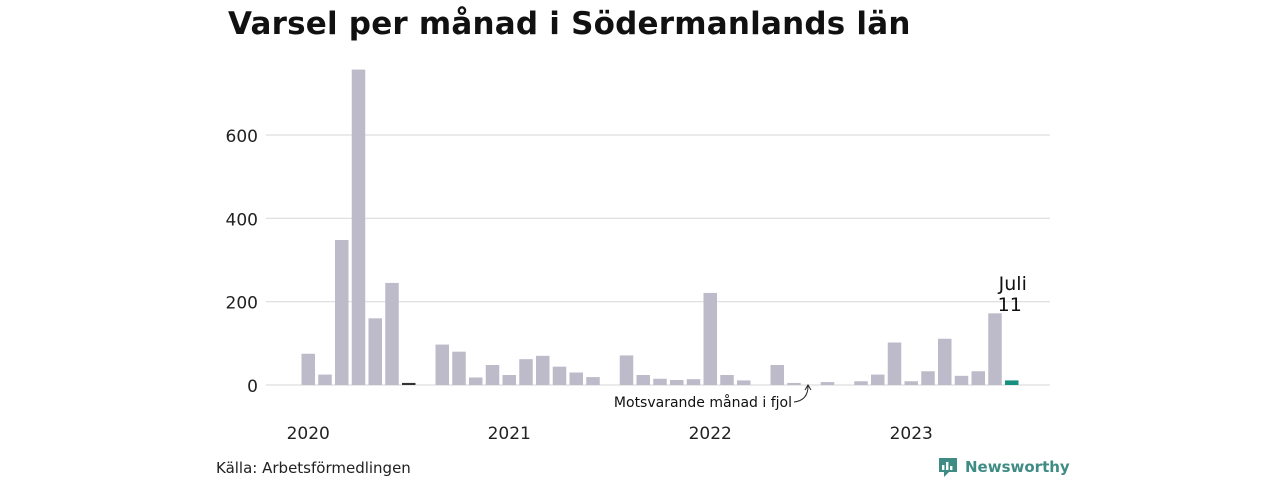  What do you see at coordinates (1012, 284) in the screenshot?
I see `current-month-label: Juli` at bounding box center [1012, 284].